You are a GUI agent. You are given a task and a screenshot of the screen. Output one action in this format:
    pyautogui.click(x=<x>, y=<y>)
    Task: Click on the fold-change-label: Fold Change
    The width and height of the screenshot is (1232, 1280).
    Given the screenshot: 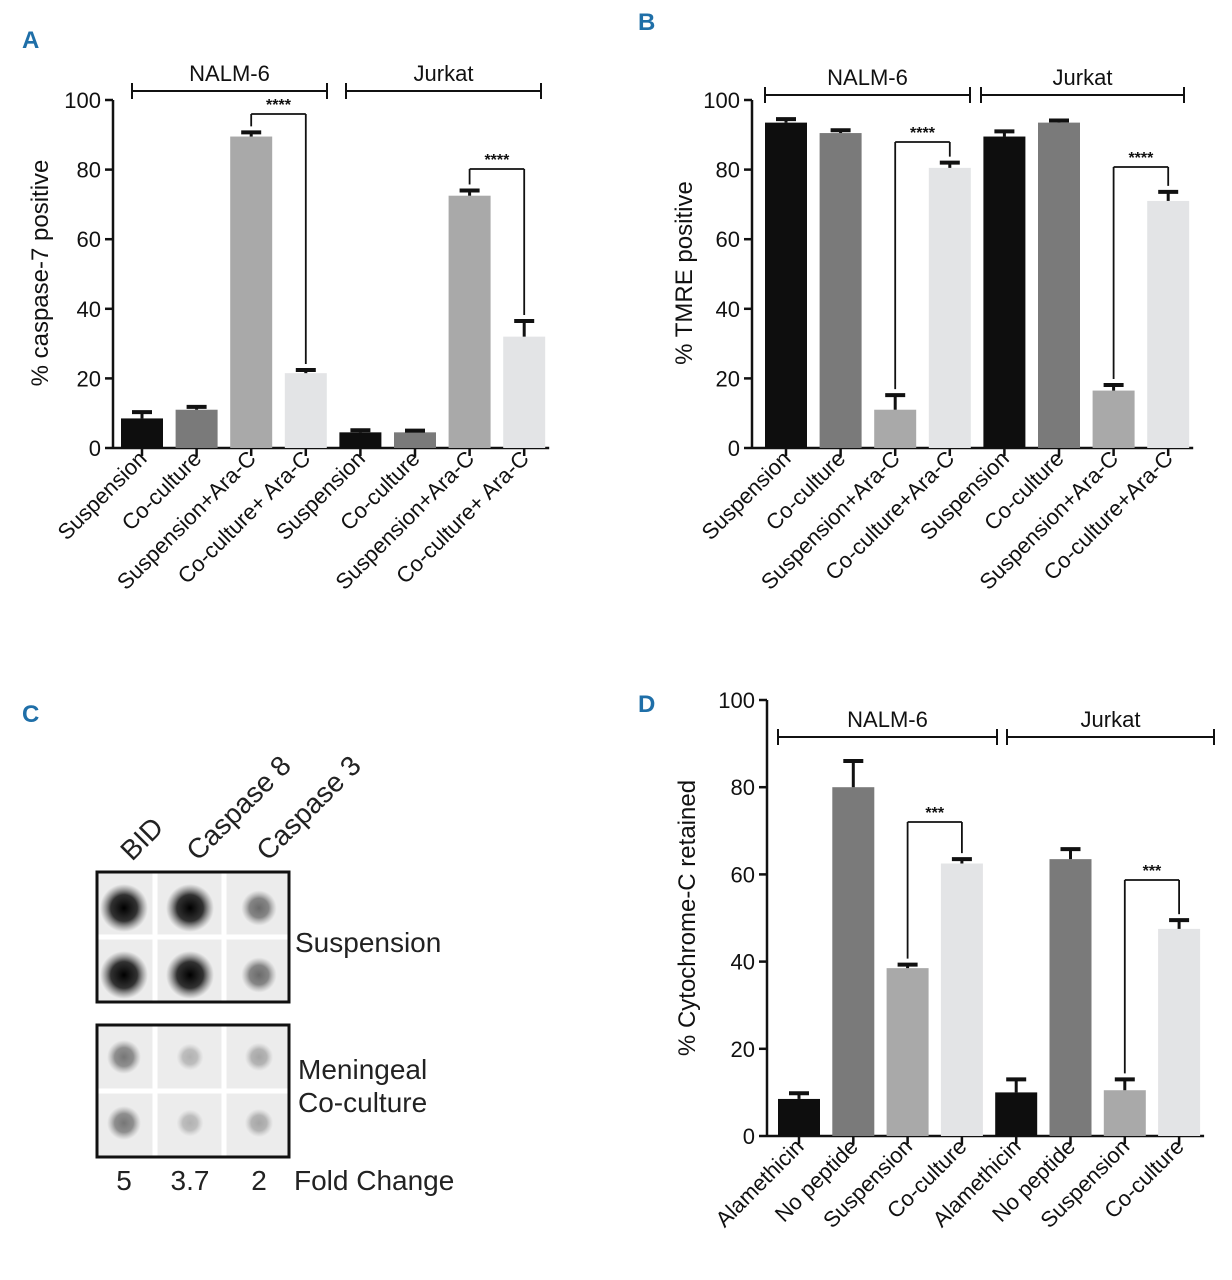 What is the action you would take?
    pyautogui.click(x=374, y=1180)
    